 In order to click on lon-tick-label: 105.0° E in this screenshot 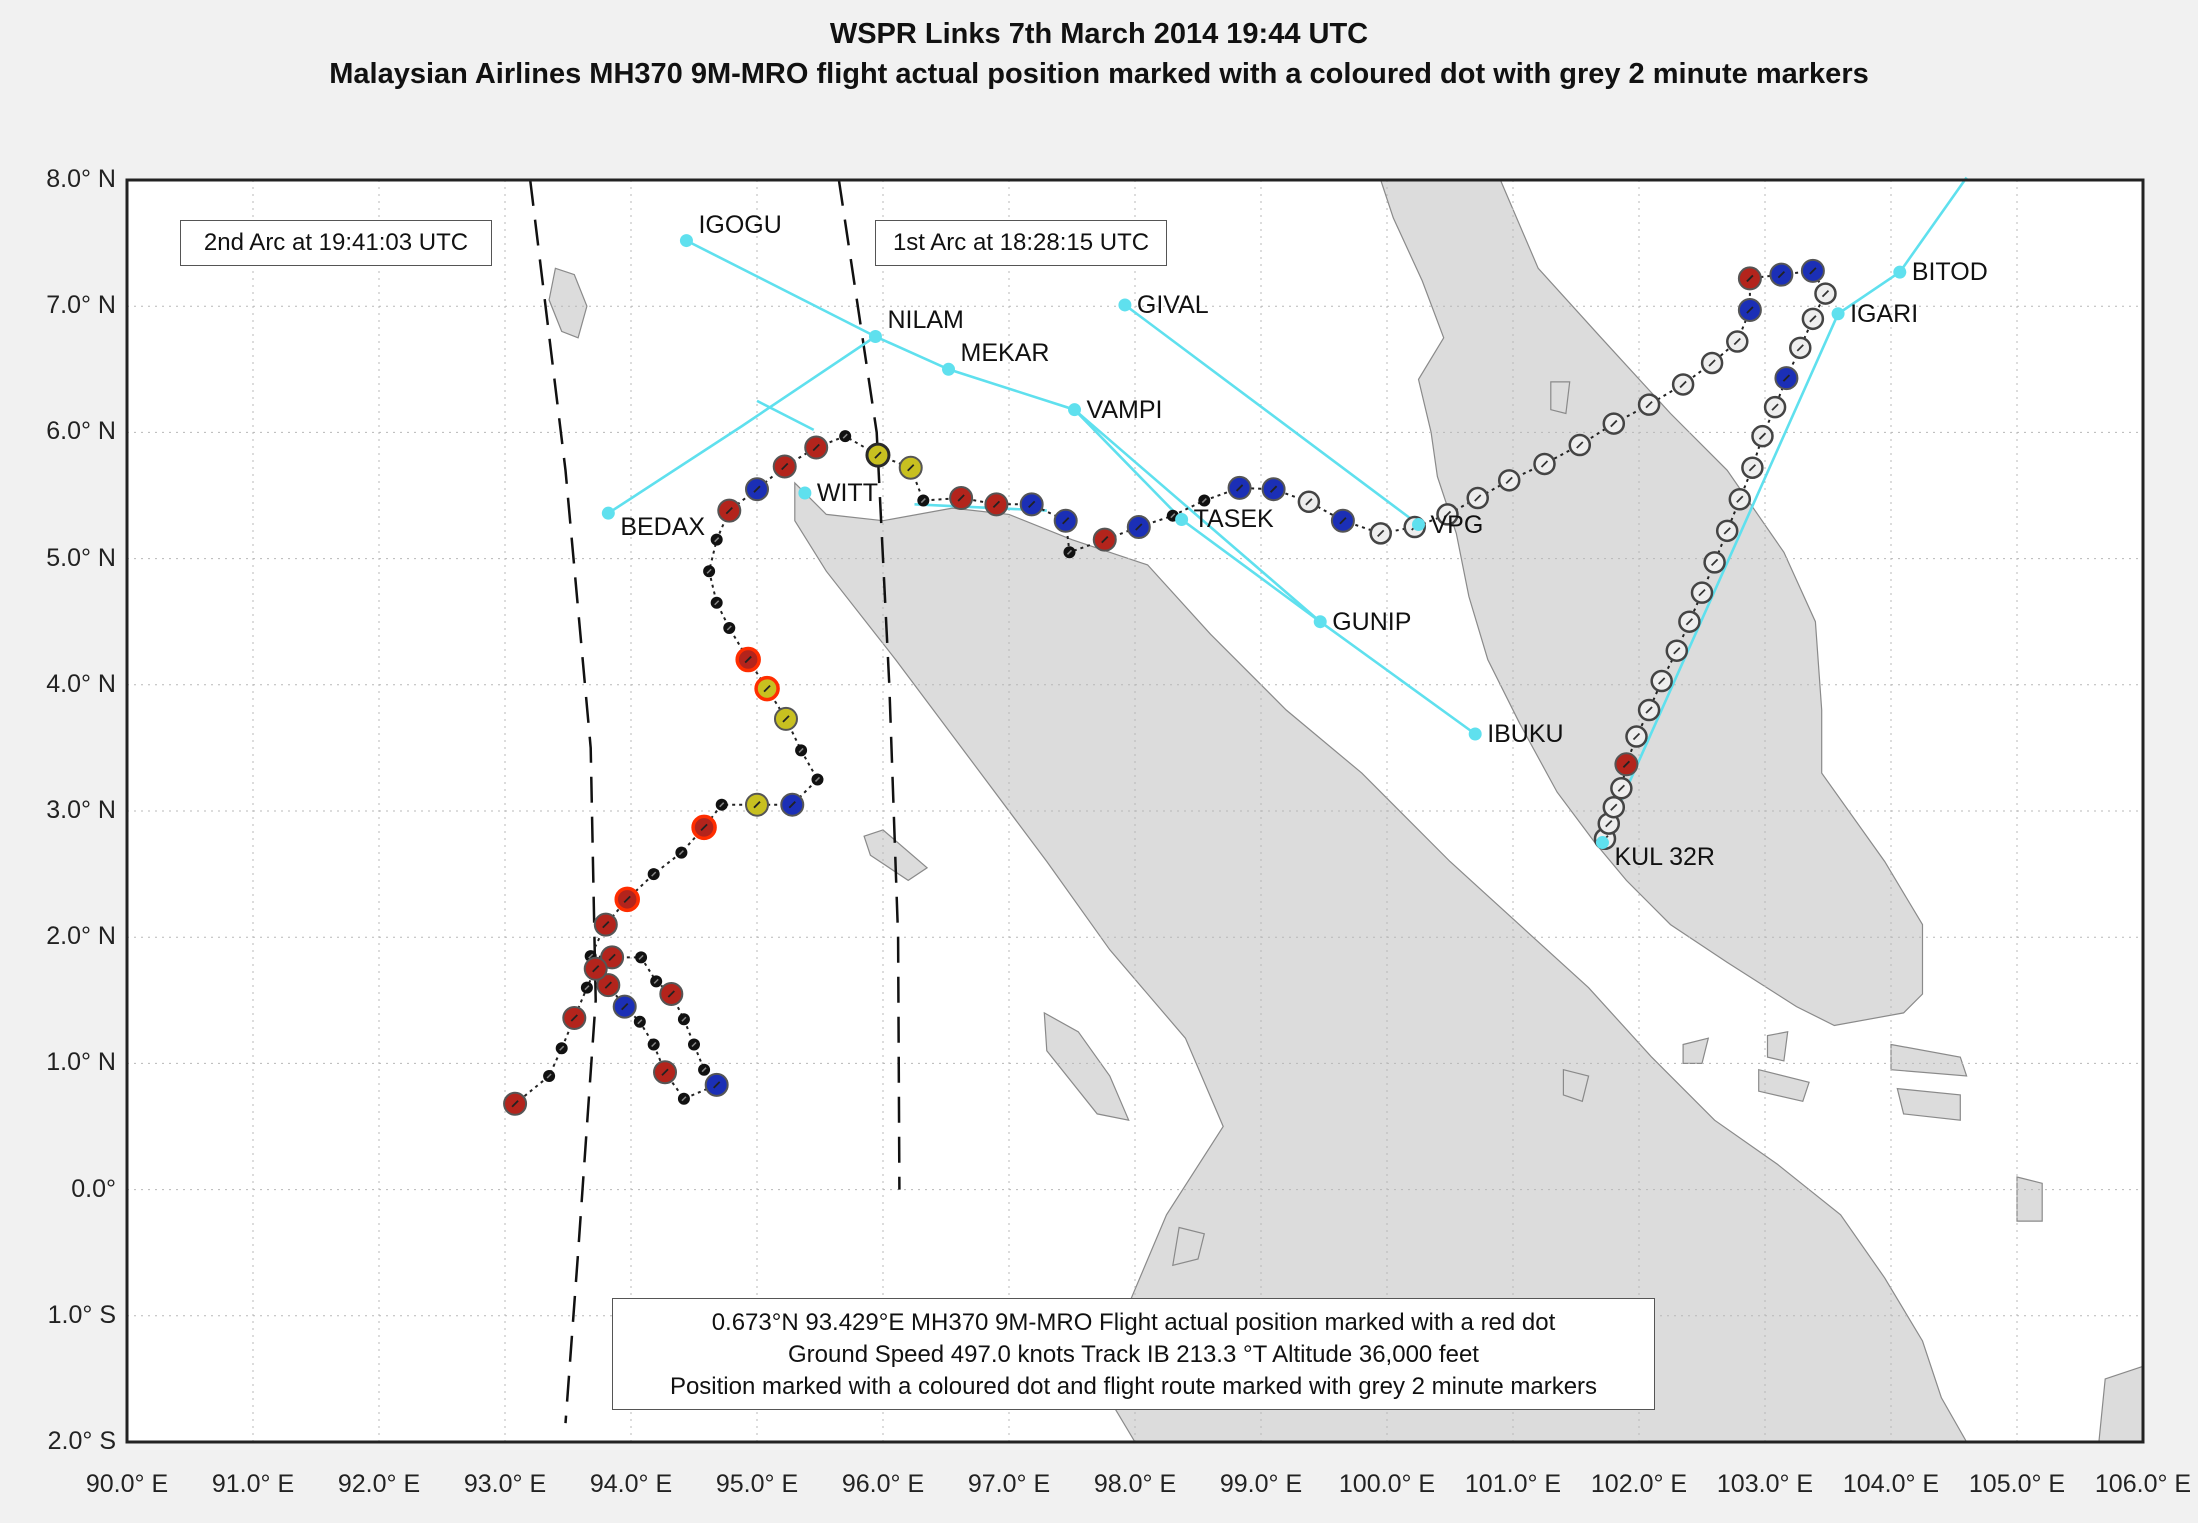, I will do `click(2017, 1484)`.